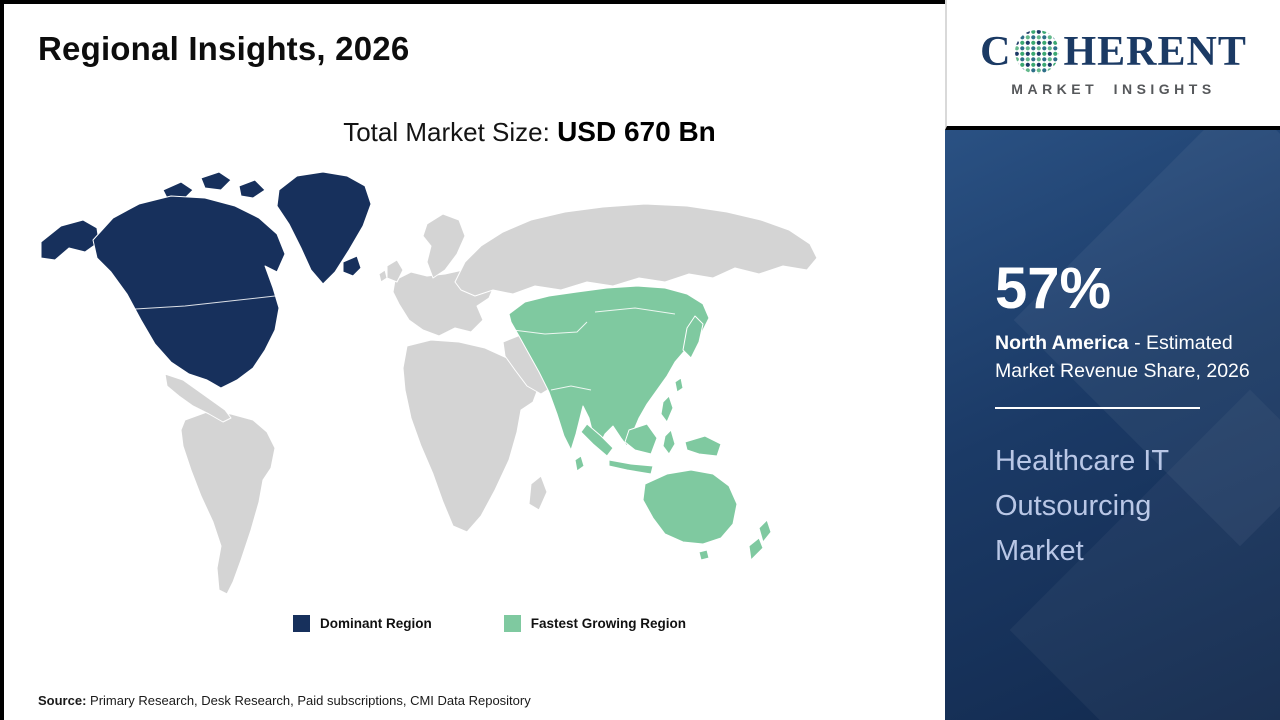  Describe the element at coordinates (228, 503) in the screenshot. I see `region-south-america` at that location.